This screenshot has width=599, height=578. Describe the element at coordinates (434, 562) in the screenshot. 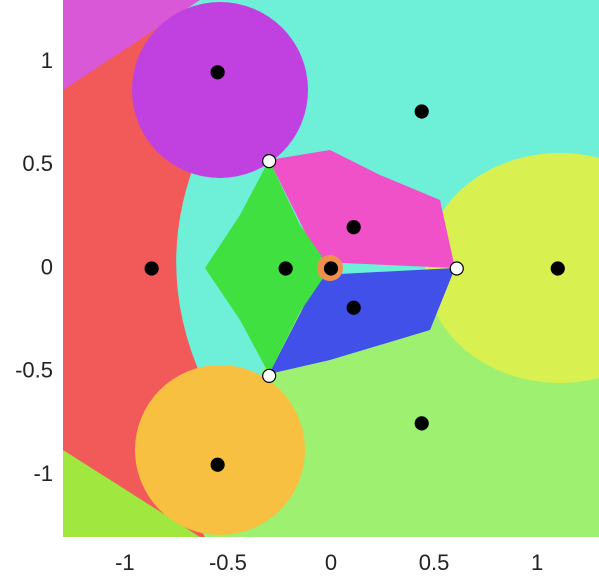

I see `x-tick-label: 0.5` at that location.